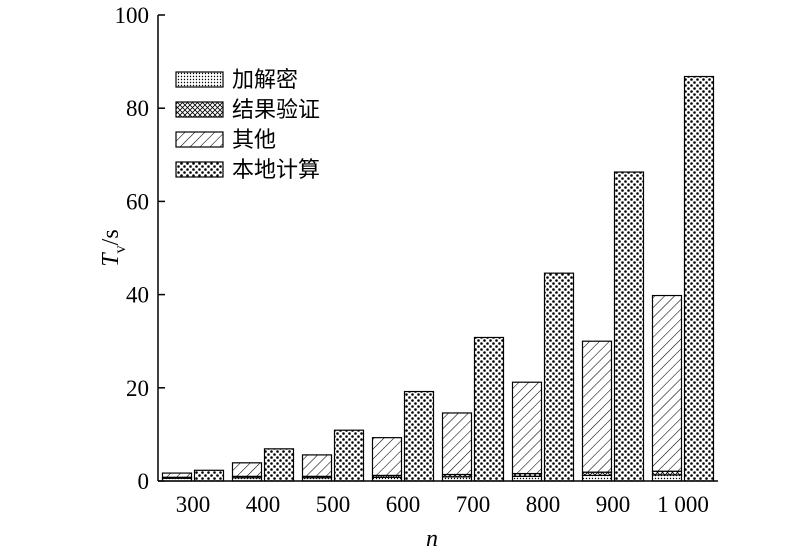 This screenshot has width=800, height=554. Describe the element at coordinates (276, 109) in the screenshot. I see `legend-label-verify: 结果验证` at that location.